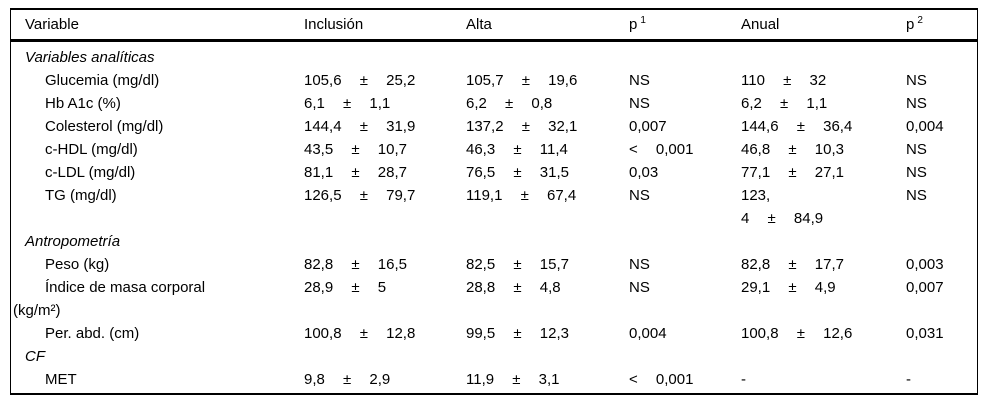 The width and height of the screenshot is (992, 407). I want to click on cell-variable: Glucemia (mg/dl), so click(157, 80).